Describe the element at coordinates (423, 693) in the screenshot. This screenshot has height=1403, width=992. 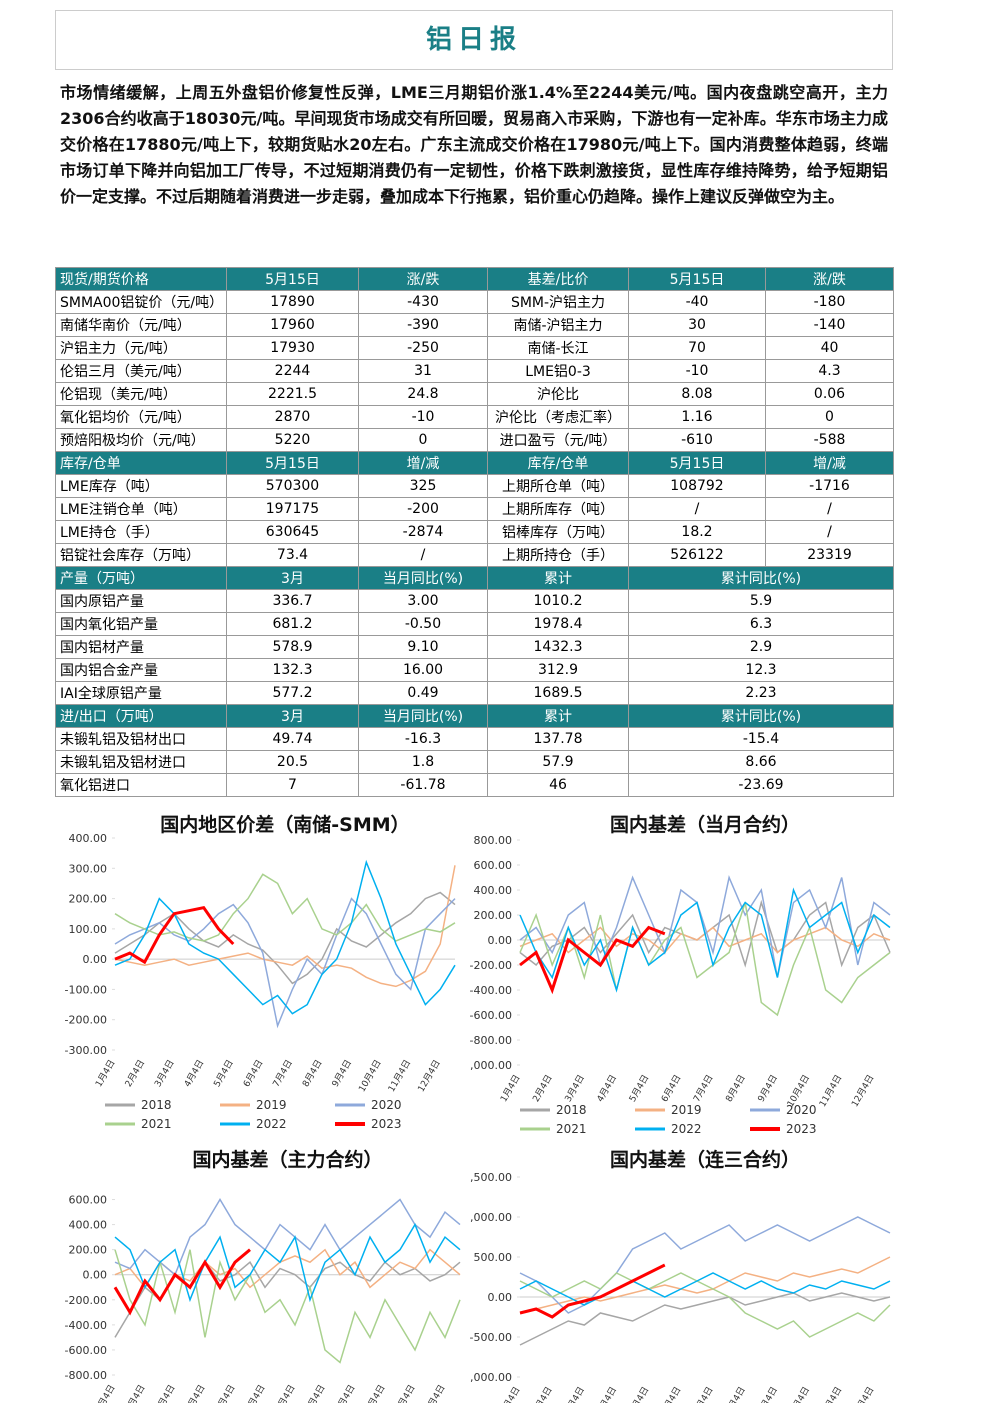
I see `table-cell: 0.49` at that location.